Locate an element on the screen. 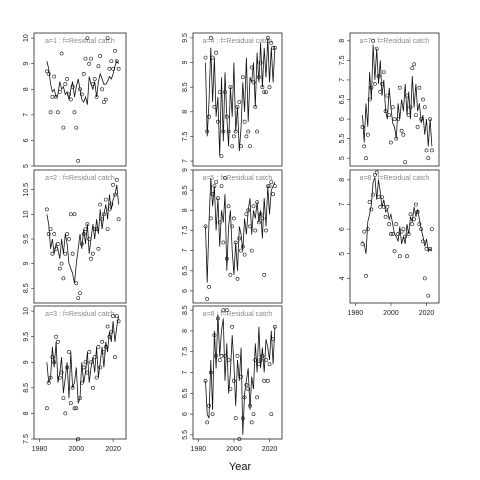 Image resolution: width=480 pixels, height=480 pixels. y-tick-label: 9.5 is located at coordinates (185, 38).